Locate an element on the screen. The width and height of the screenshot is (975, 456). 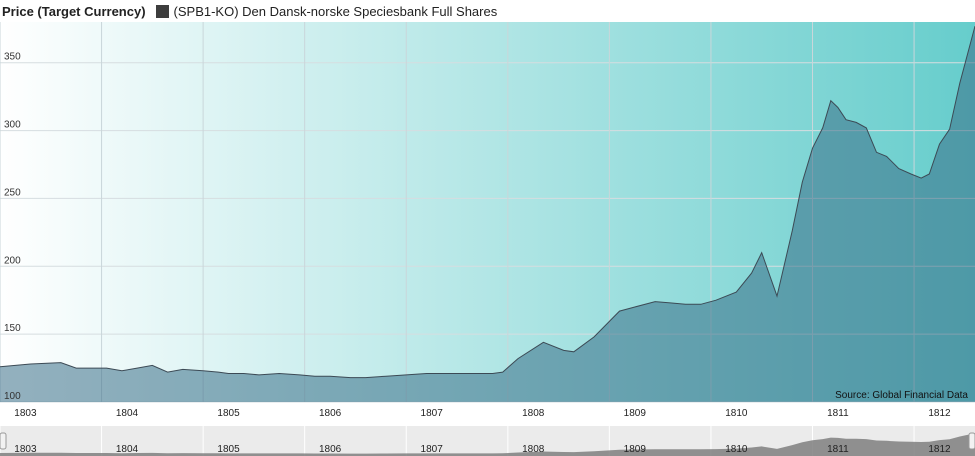
x-tick-label: 1805 is located at coordinates (228, 413).